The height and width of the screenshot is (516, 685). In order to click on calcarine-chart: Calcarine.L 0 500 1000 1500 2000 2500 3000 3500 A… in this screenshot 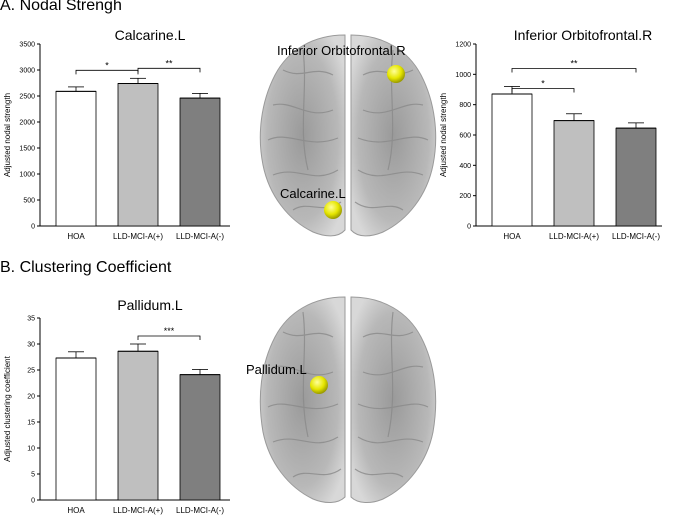, I will do `click(116, 134)`.